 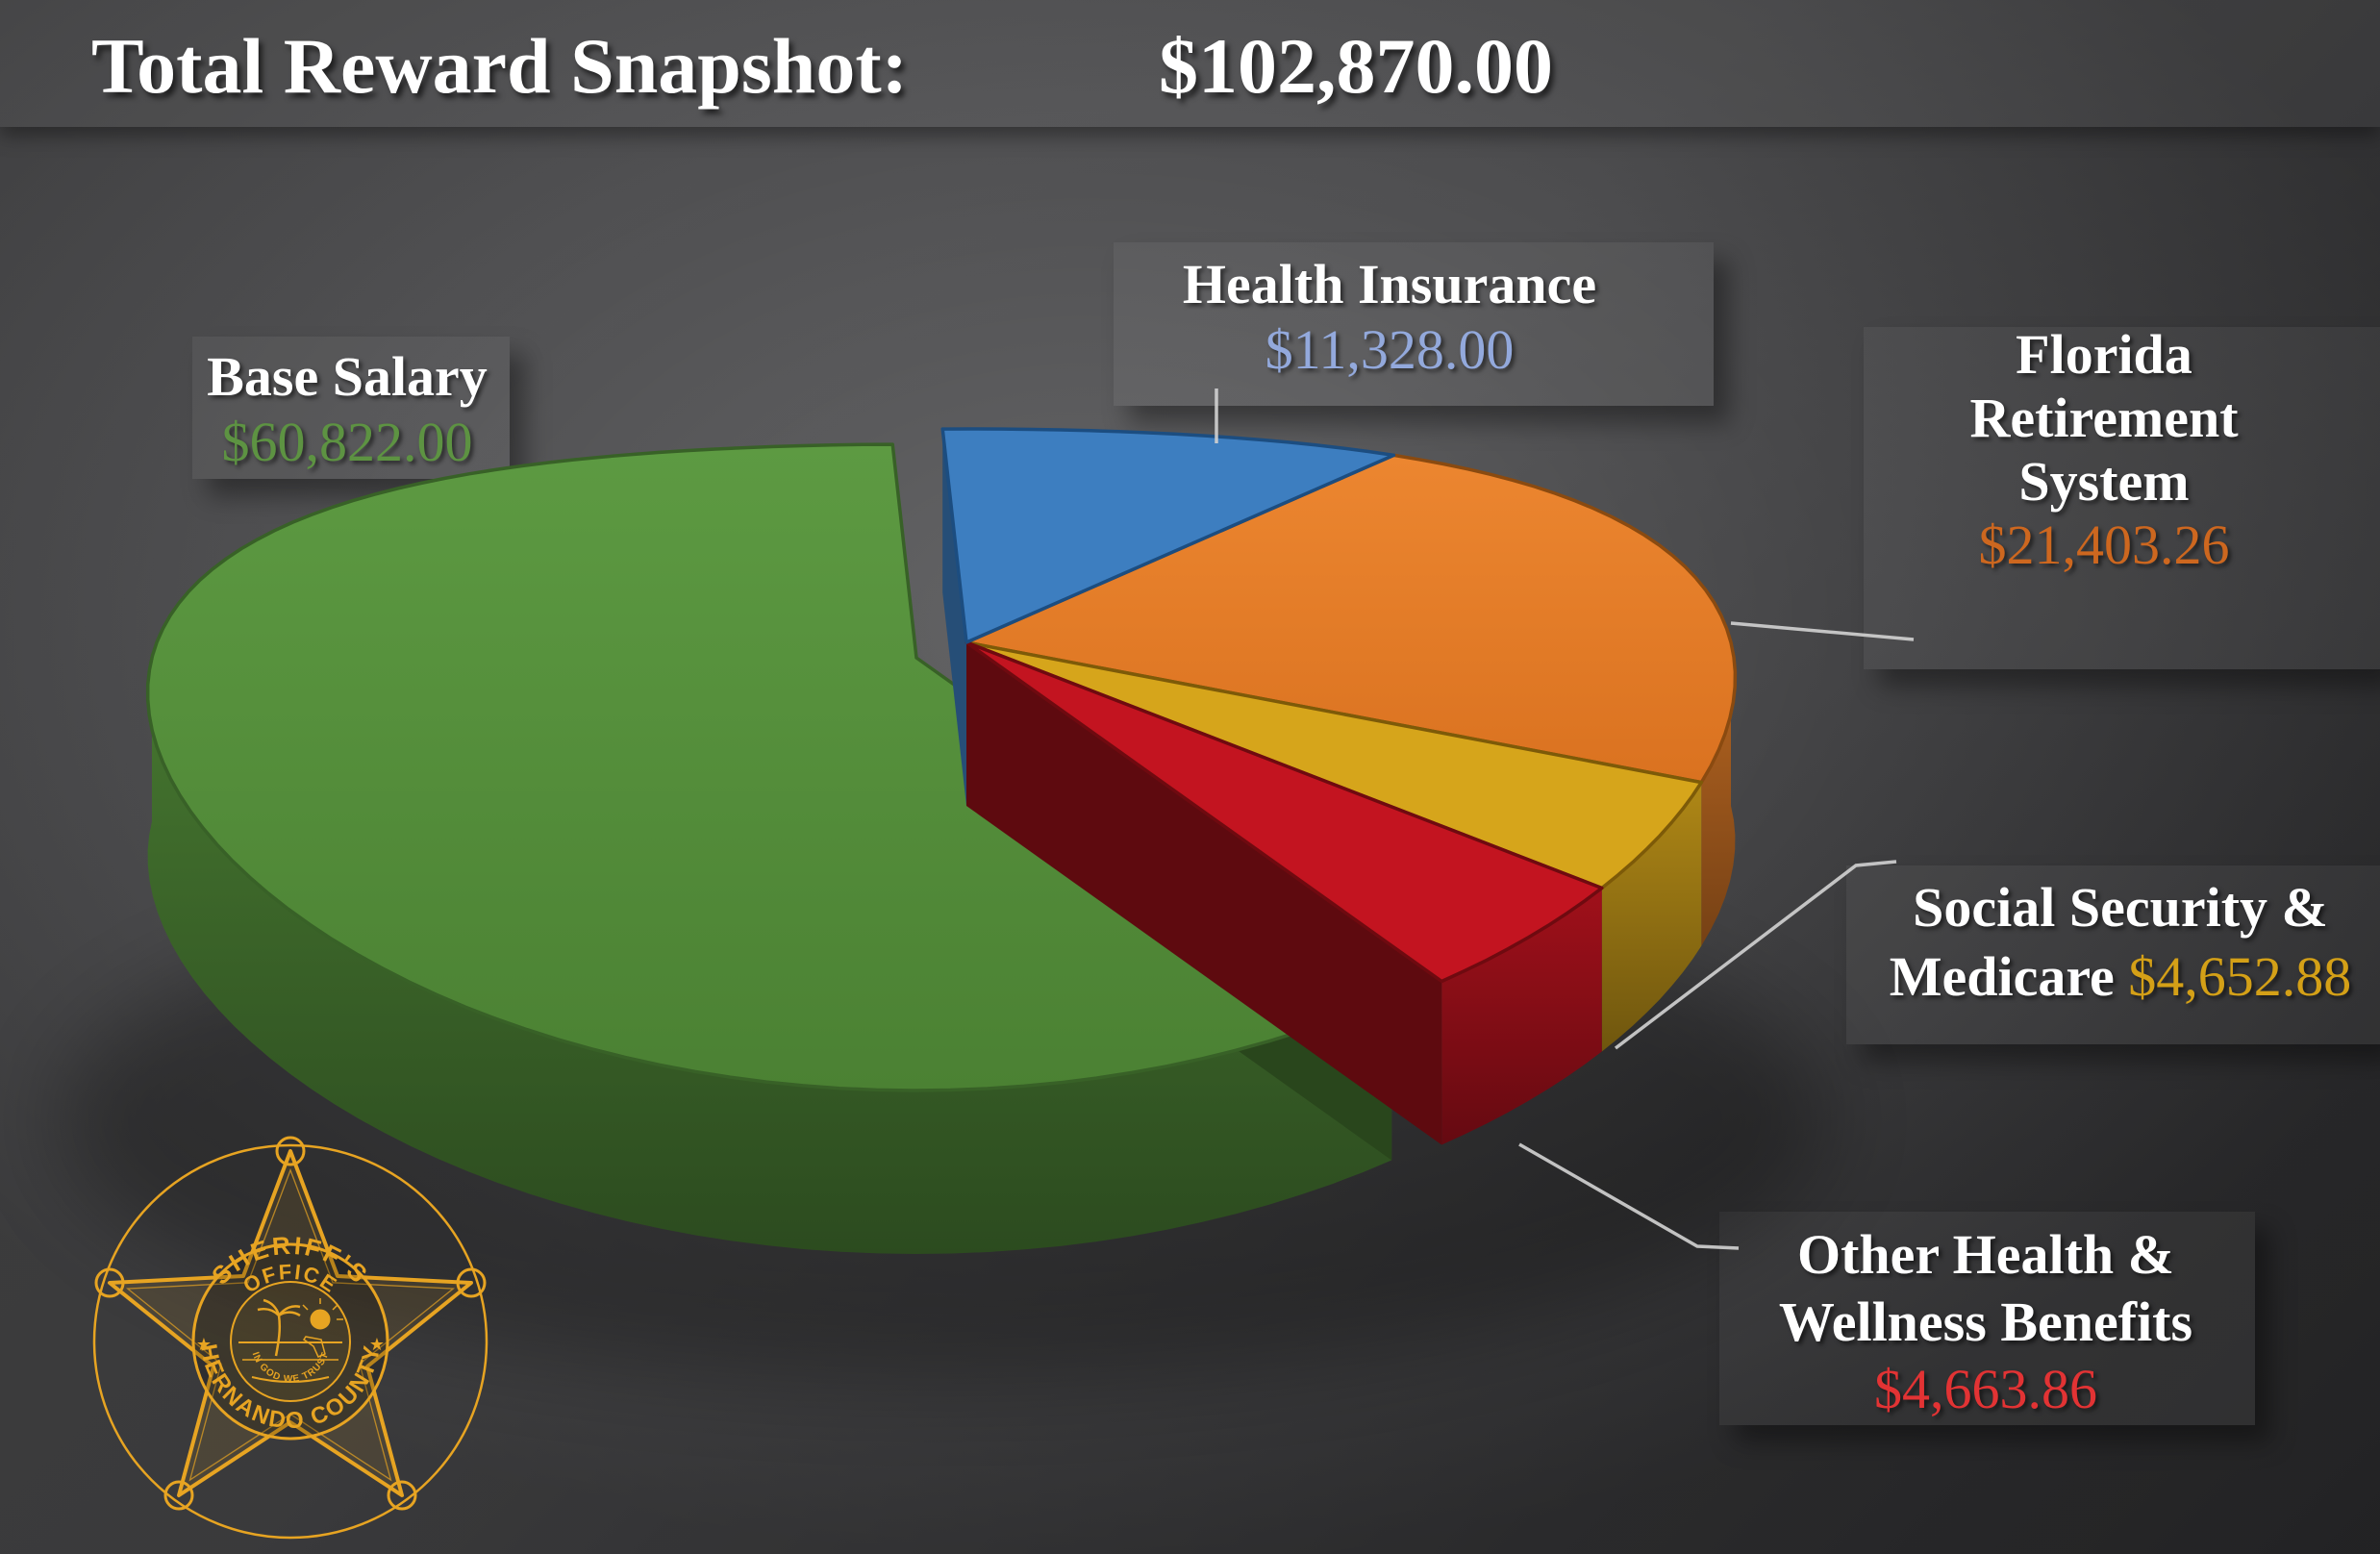 I want to click on callout-panel-health-insurance, so click(x=1414, y=324).